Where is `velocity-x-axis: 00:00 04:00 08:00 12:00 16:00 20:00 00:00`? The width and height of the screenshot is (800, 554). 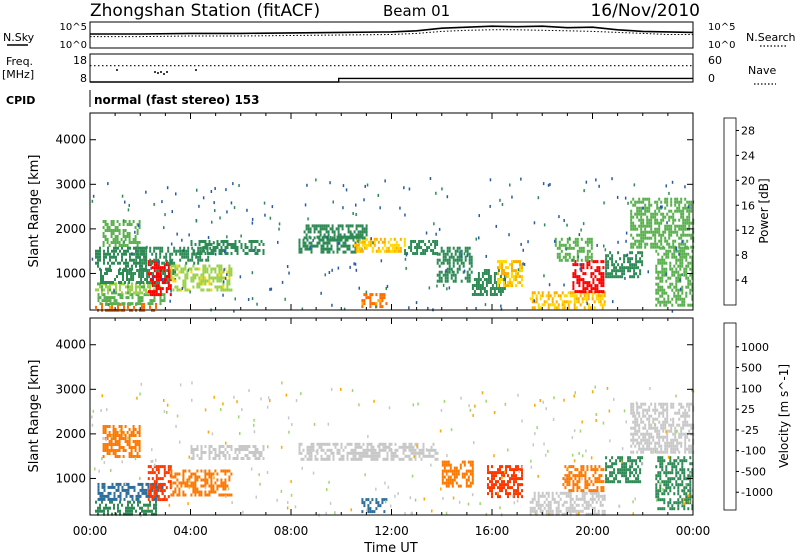
velocity-x-axis: 00:00 04:00 08:00 12:00 16:00 20:00 00:00 is located at coordinates (392, 531).